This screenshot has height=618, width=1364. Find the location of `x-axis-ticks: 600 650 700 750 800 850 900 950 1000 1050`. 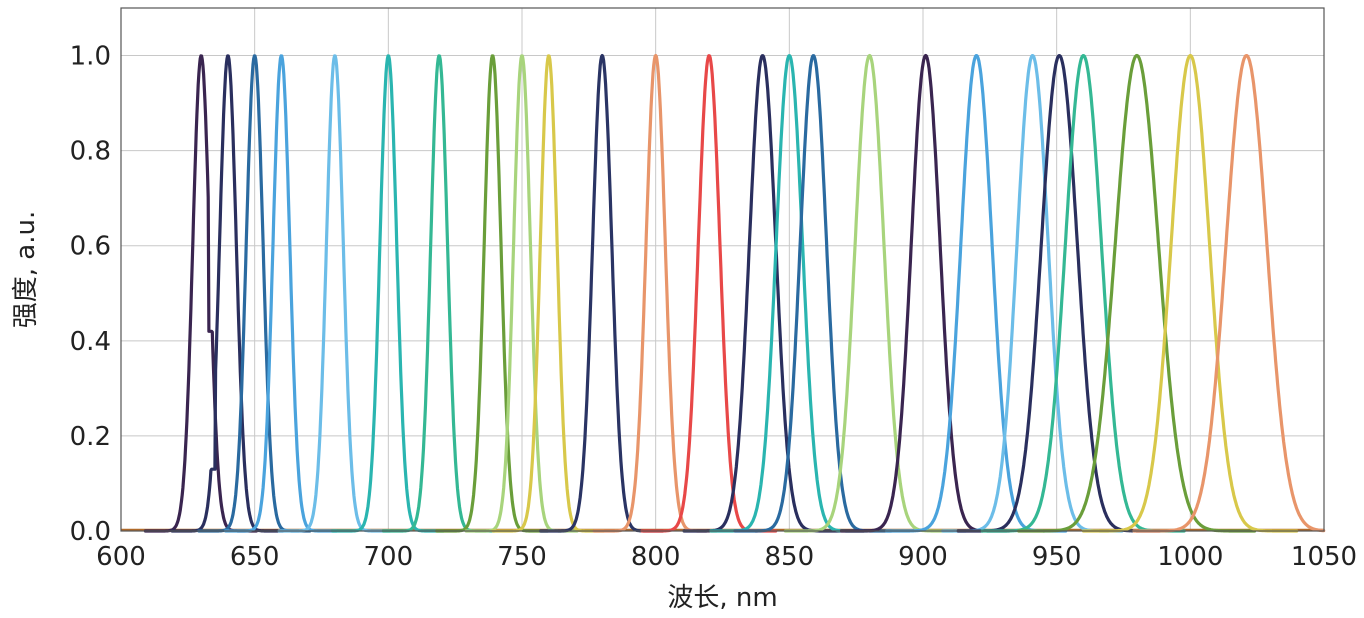

x-axis-ticks: 600 650 700 750 800 850 900 950 1000 1050 is located at coordinates (726, 557).